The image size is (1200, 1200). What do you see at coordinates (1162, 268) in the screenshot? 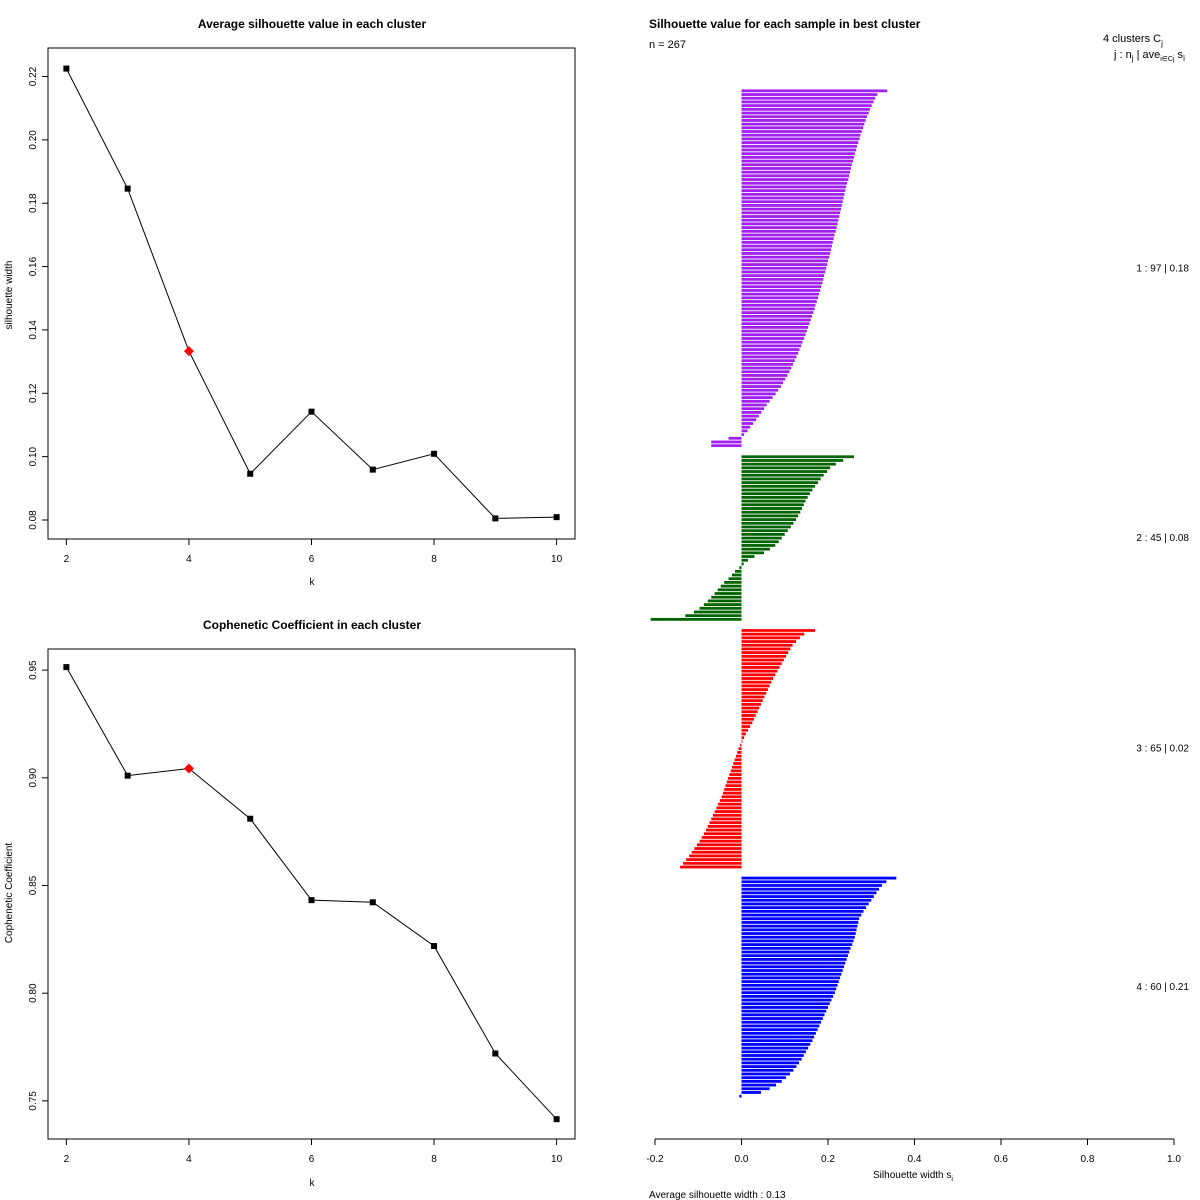
I see `cluster-label-1: 1 : 97 | 0.18` at bounding box center [1162, 268].